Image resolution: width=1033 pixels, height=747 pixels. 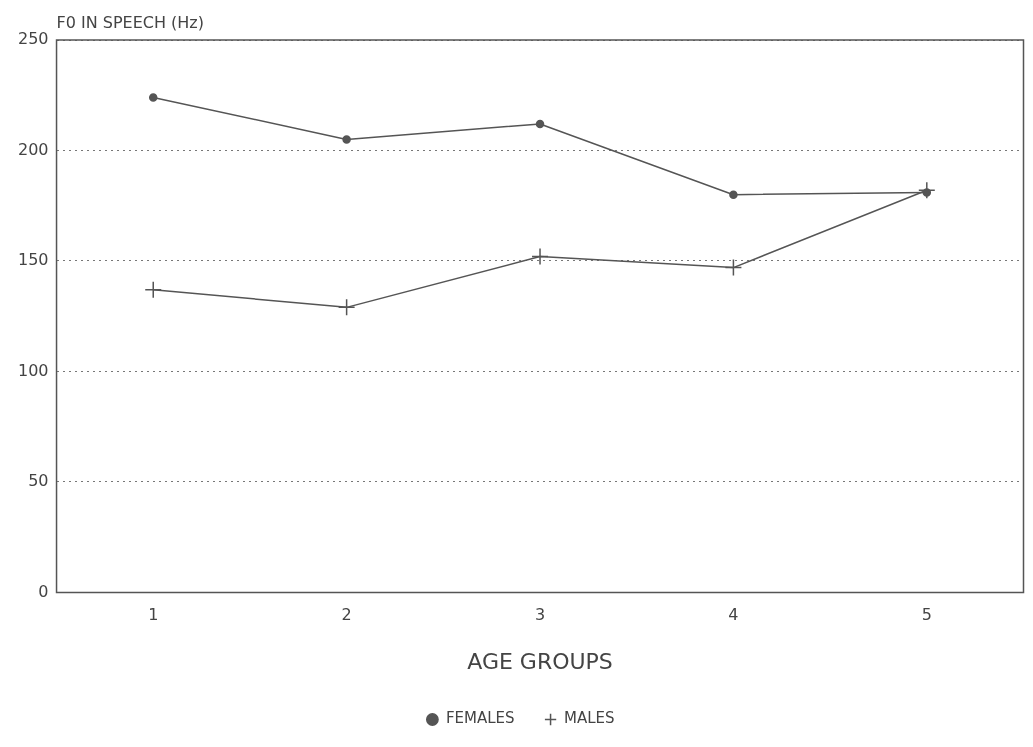 What do you see at coordinates (33, 39) in the screenshot?
I see `y-tick-label: 250` at bounding box center [33, 39].